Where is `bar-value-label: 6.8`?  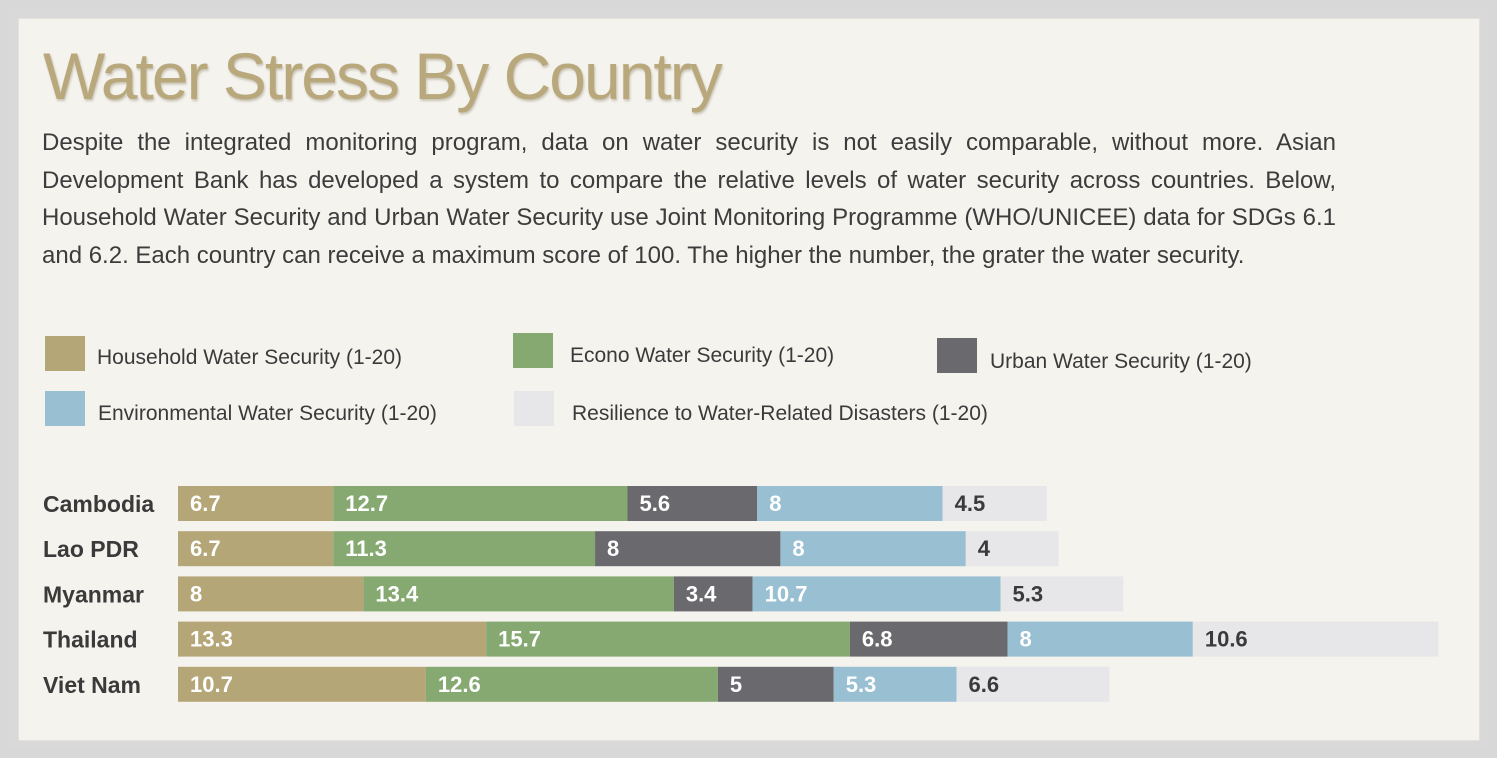
bar-value-label: 6.8 is located at coordinates (877, 639).